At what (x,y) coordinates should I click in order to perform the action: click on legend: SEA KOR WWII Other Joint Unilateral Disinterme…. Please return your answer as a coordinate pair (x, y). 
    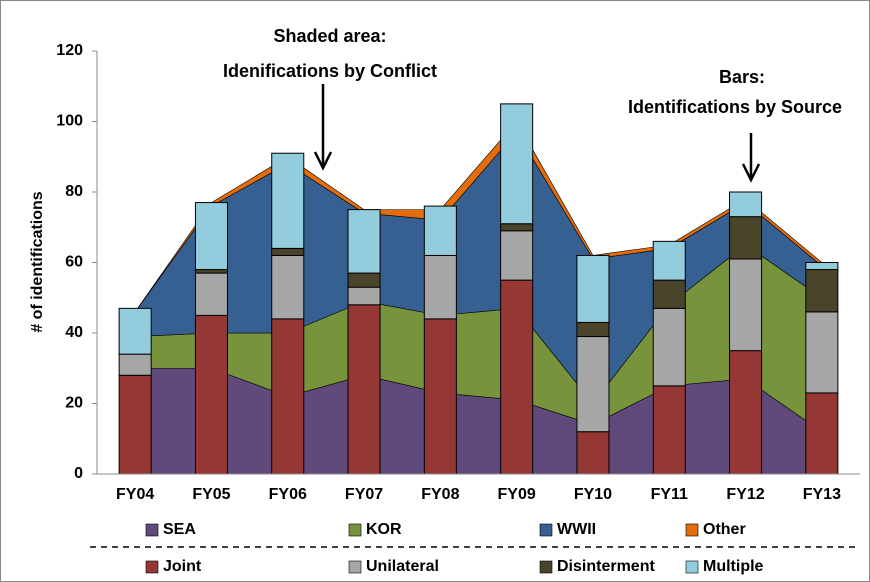
    Looking at the image, I should click on (454, 548).